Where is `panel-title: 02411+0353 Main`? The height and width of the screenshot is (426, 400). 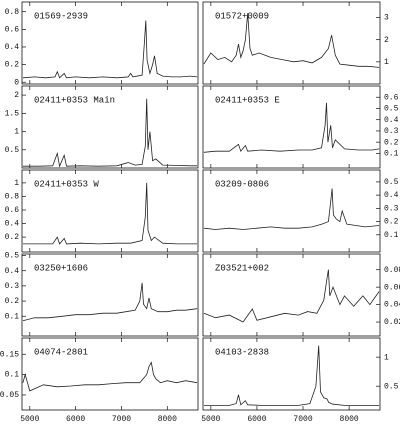 panel-title: 02411+0353 Main is located at coordinates (74, 100).